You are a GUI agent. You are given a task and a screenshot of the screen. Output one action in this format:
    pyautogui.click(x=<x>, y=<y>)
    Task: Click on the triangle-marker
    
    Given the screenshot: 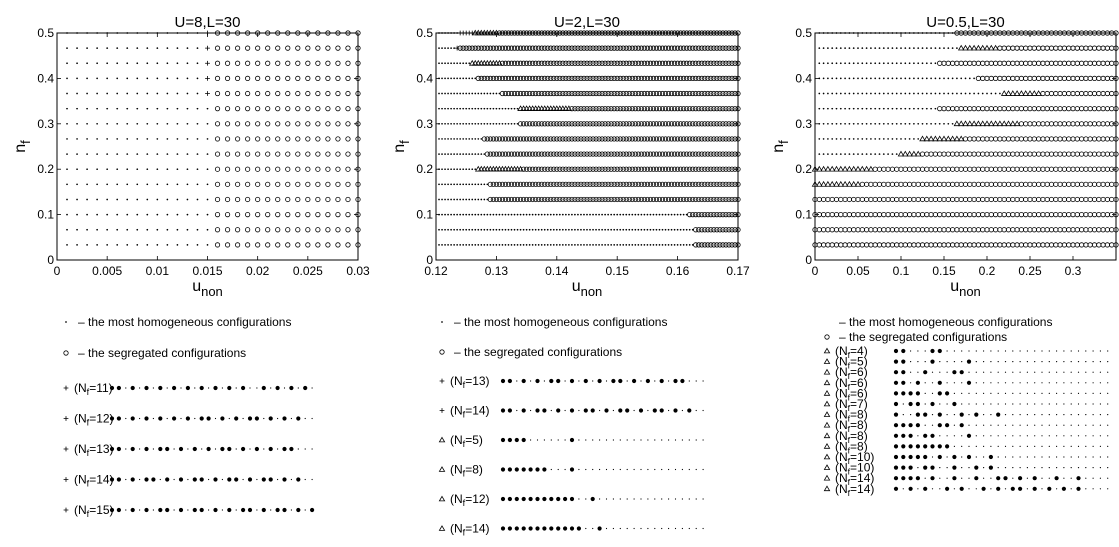 What is the action you would take?
    pyautogui.click(x=853, y=183)
    